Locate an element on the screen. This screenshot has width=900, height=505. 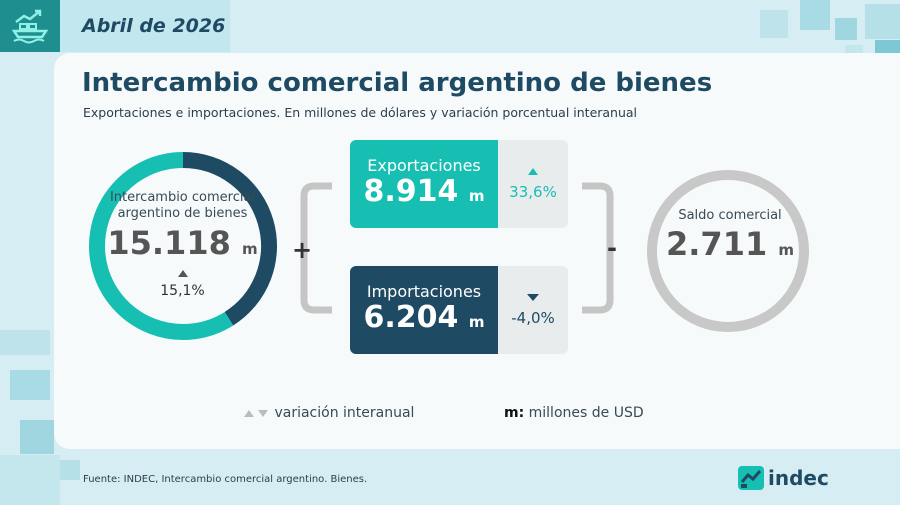
exports-variation-box: 33,6% is located at coordinates (533, 184).